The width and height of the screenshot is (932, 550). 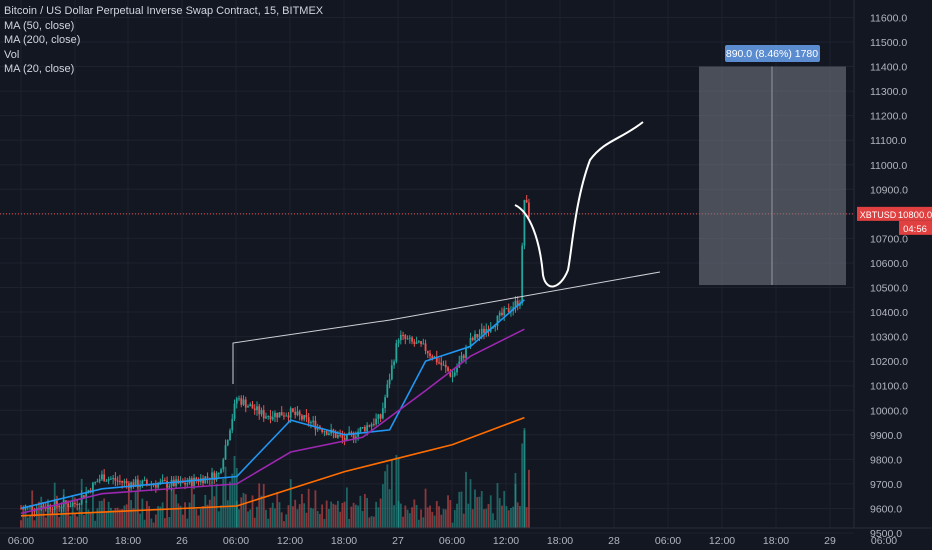 I want to click on measure-label-box, so click(x=772, y=53).